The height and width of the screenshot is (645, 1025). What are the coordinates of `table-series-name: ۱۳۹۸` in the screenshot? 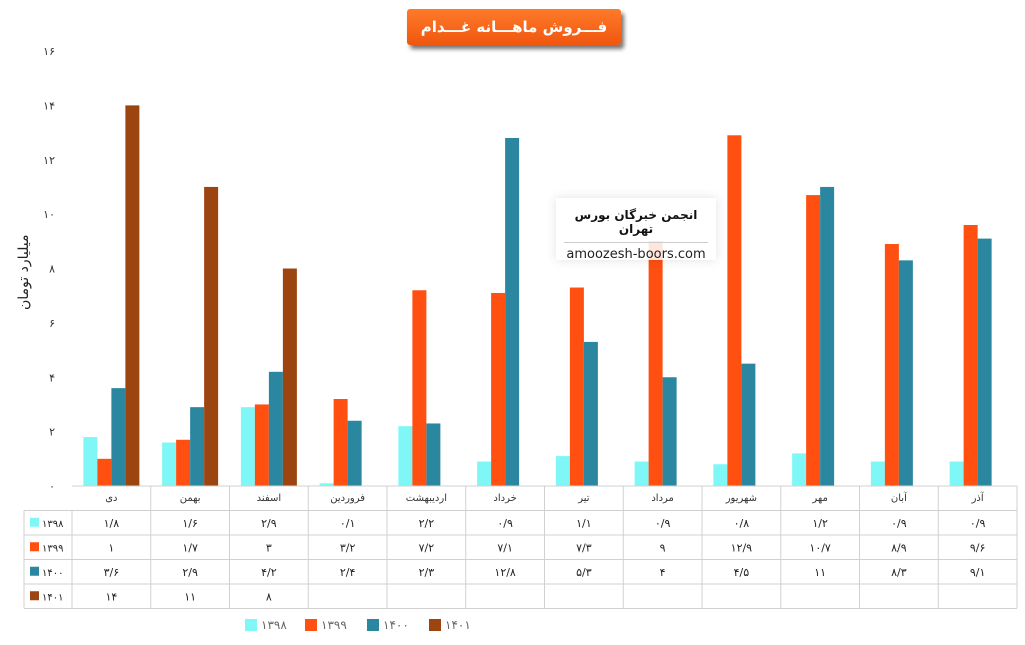 It's located at (53, 524).